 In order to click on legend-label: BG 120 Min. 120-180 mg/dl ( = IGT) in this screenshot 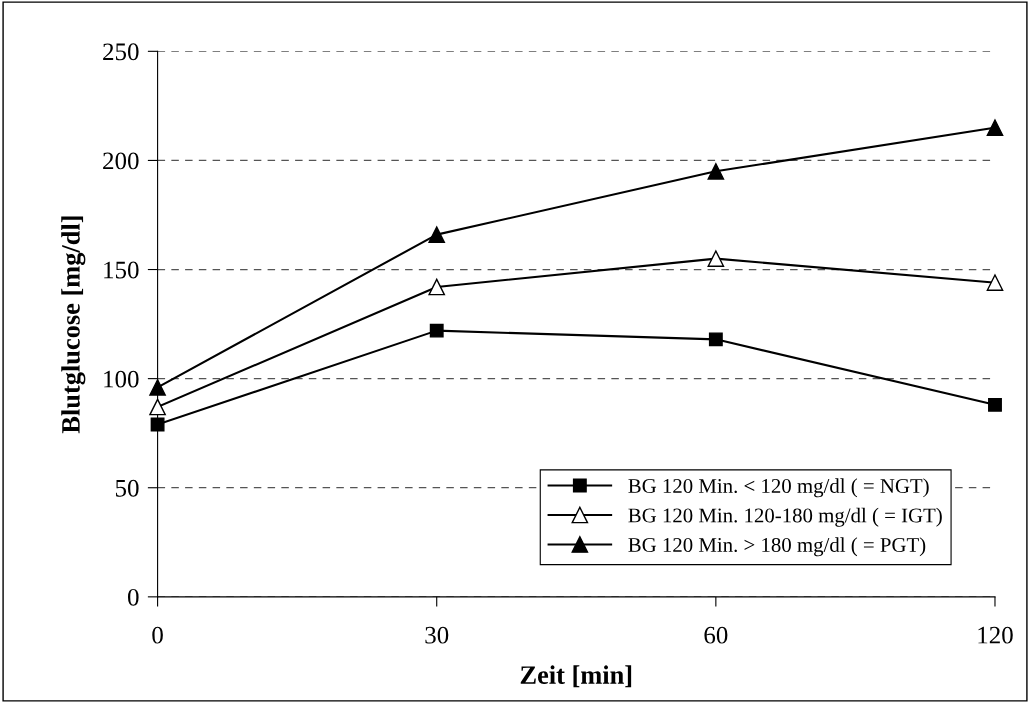, I will do `click(785, 517)`.